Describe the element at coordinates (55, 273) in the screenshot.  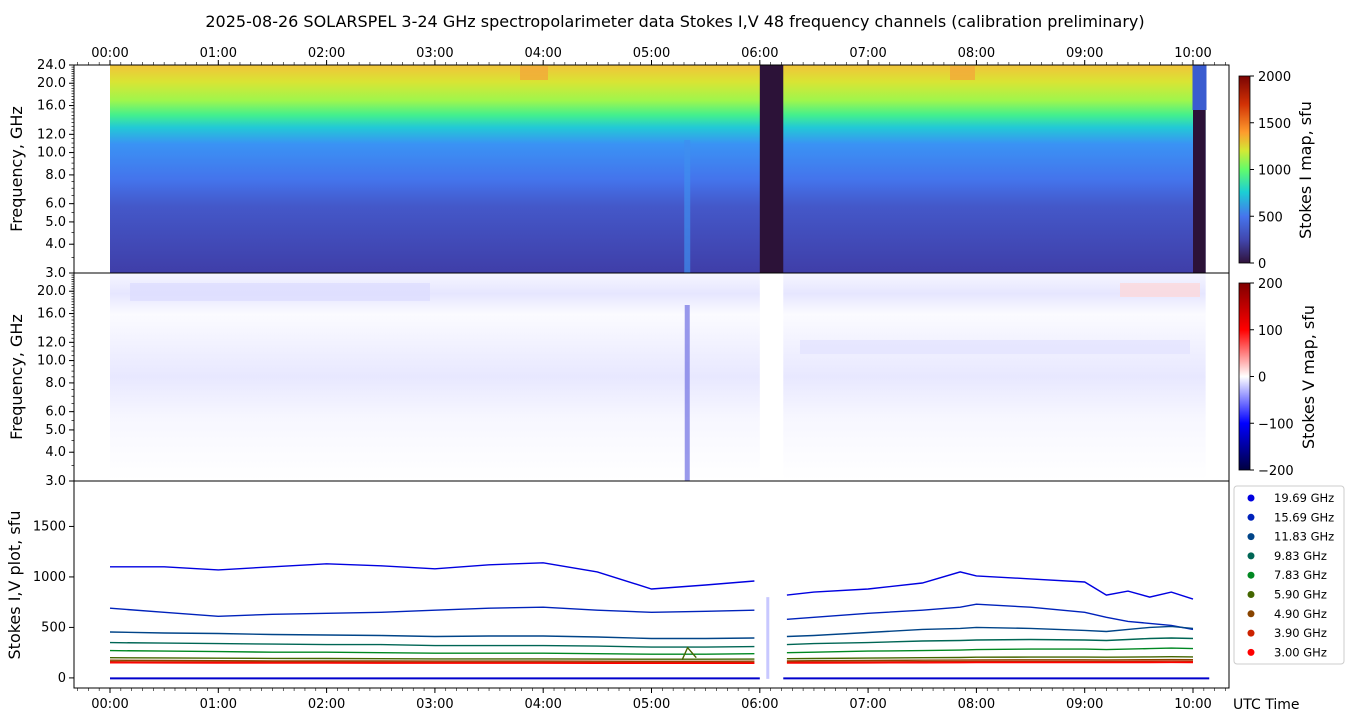
I see `stokes-i-ytick-label: 3.0` at that location.